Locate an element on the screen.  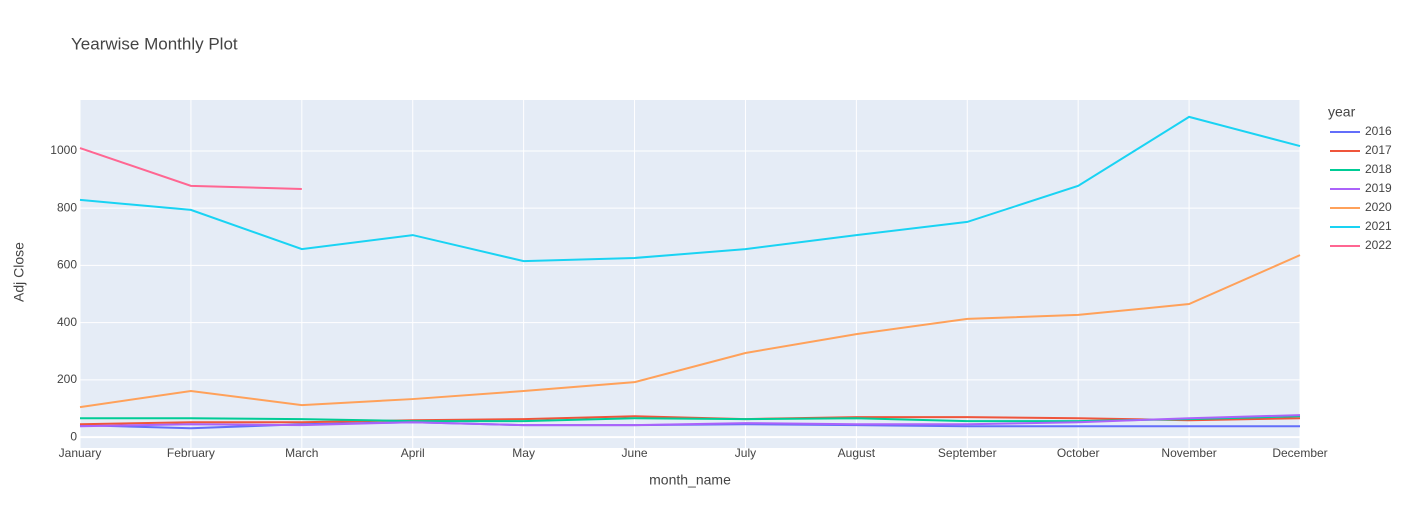
y-tick-label: 600 is located at coordinates (67, 265).